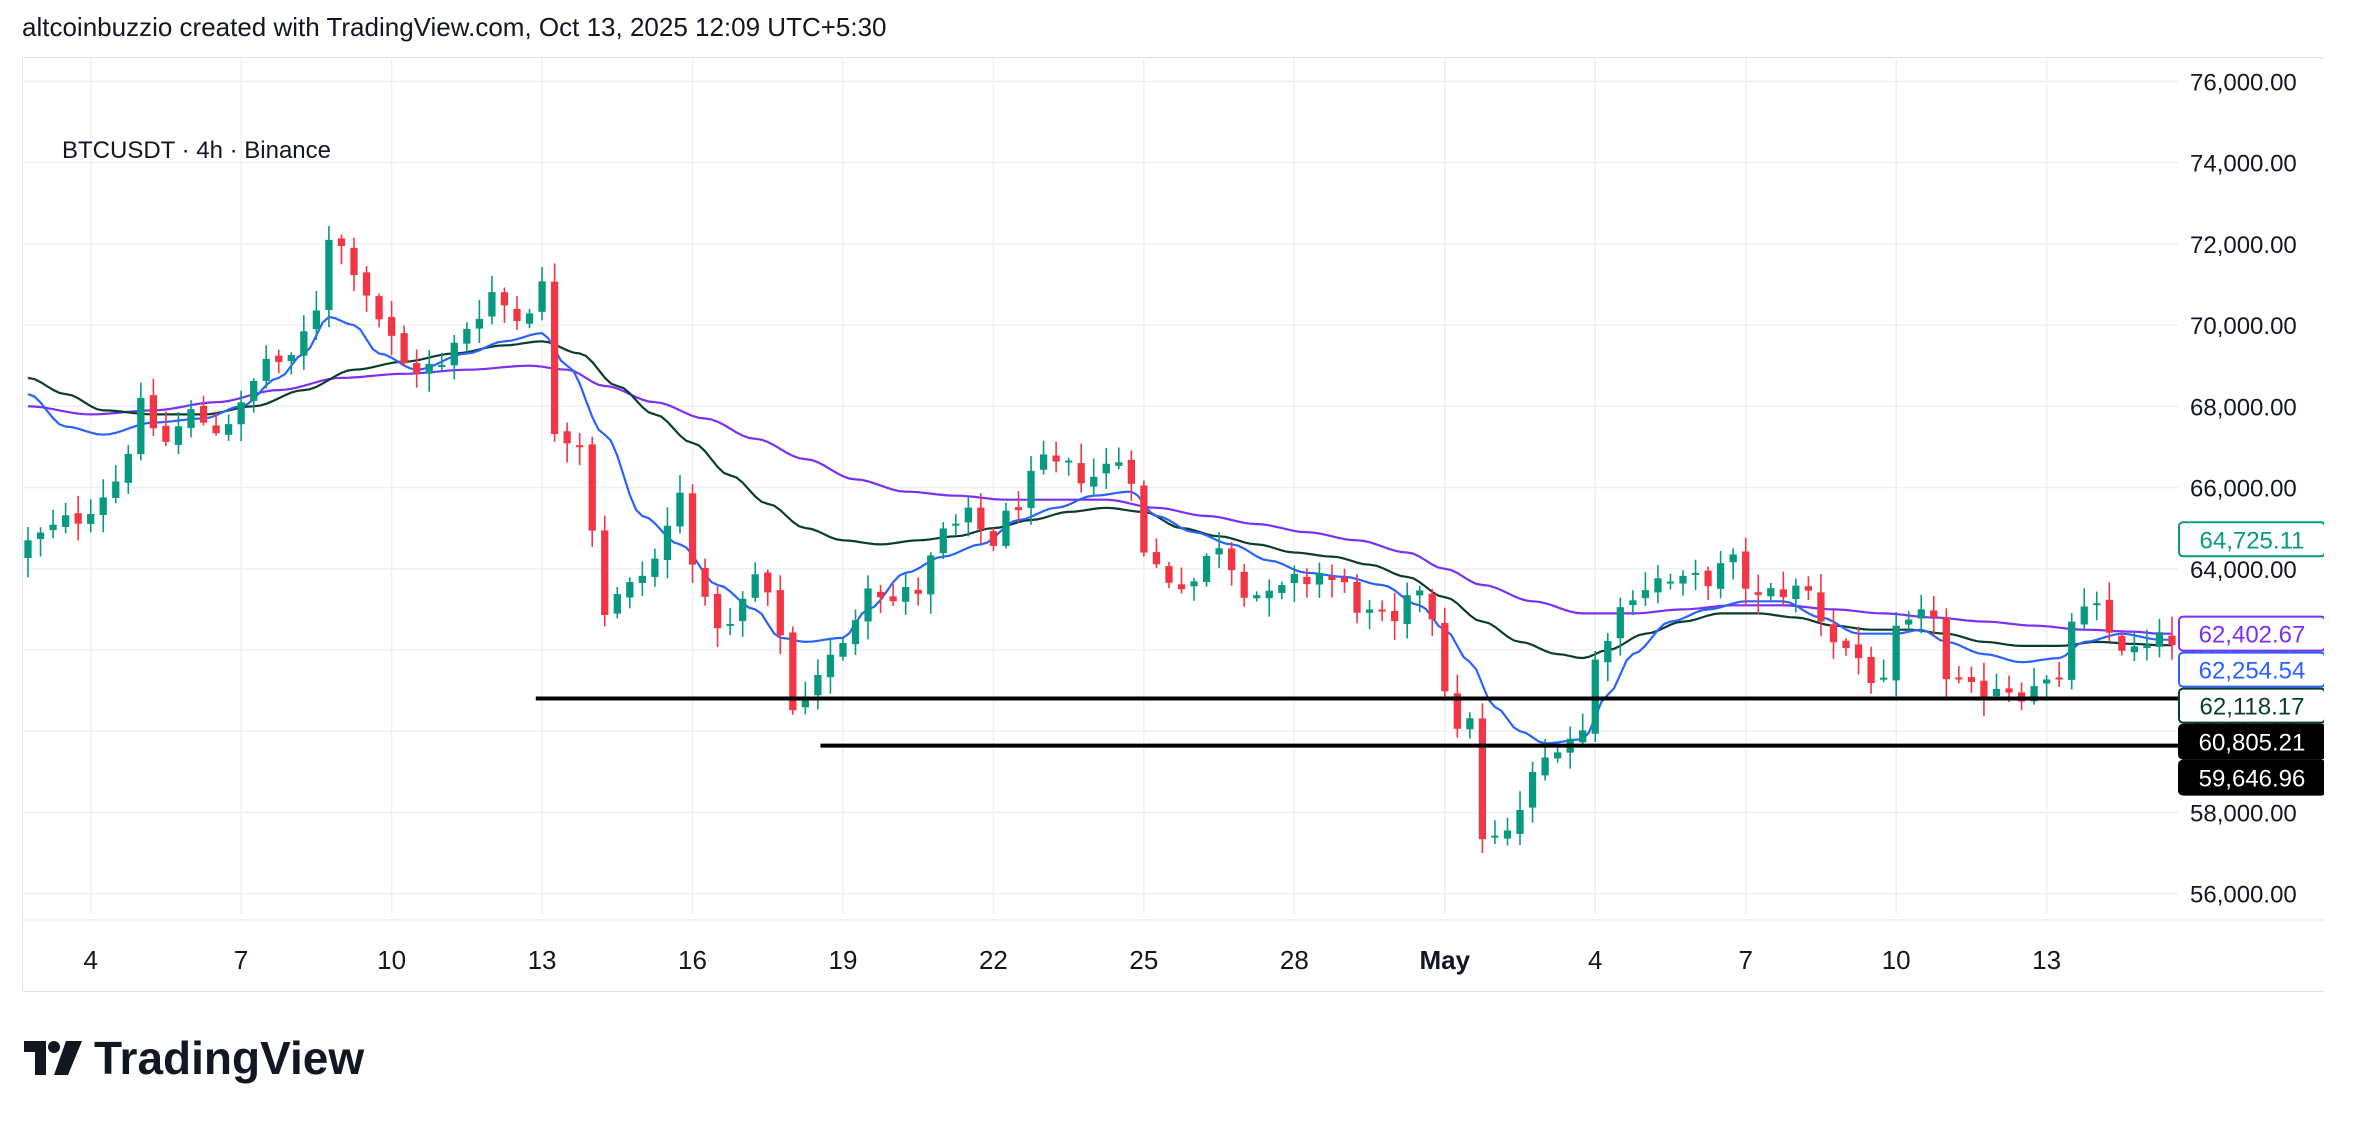  Describe the element at coordinates (391, 960) in the screenshot. I see `x-tick-label: 10` at that location.